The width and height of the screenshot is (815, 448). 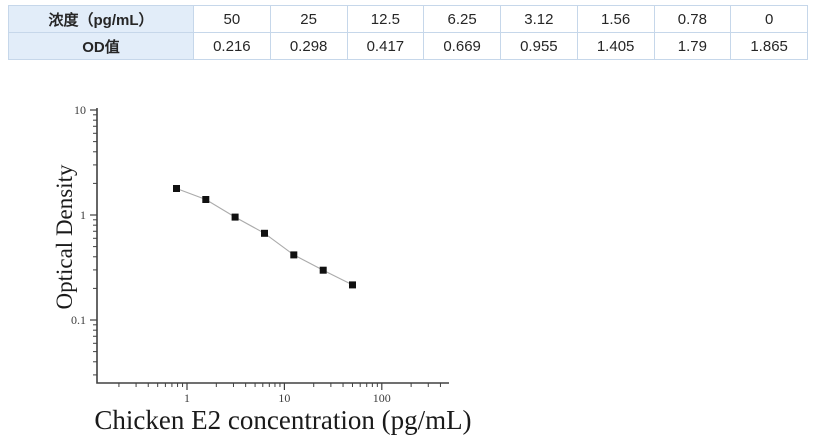 What do you see at coordinates (80, 110) in the screenshot?
I see `y-tick-label: 10` at bounding box center [80, 110].